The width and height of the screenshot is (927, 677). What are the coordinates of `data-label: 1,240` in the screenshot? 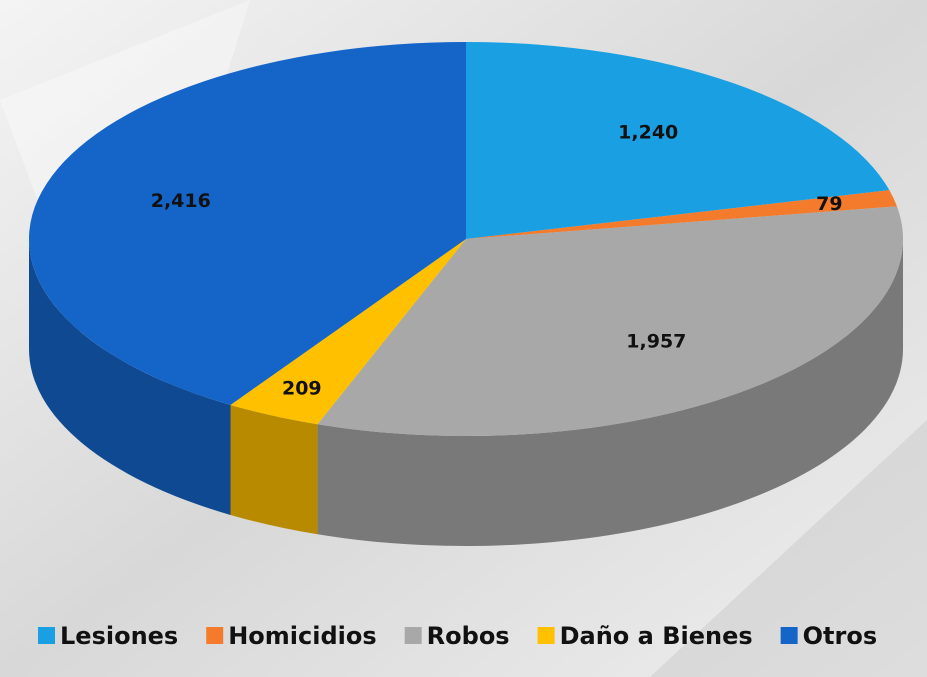 It's located at (648, 133).